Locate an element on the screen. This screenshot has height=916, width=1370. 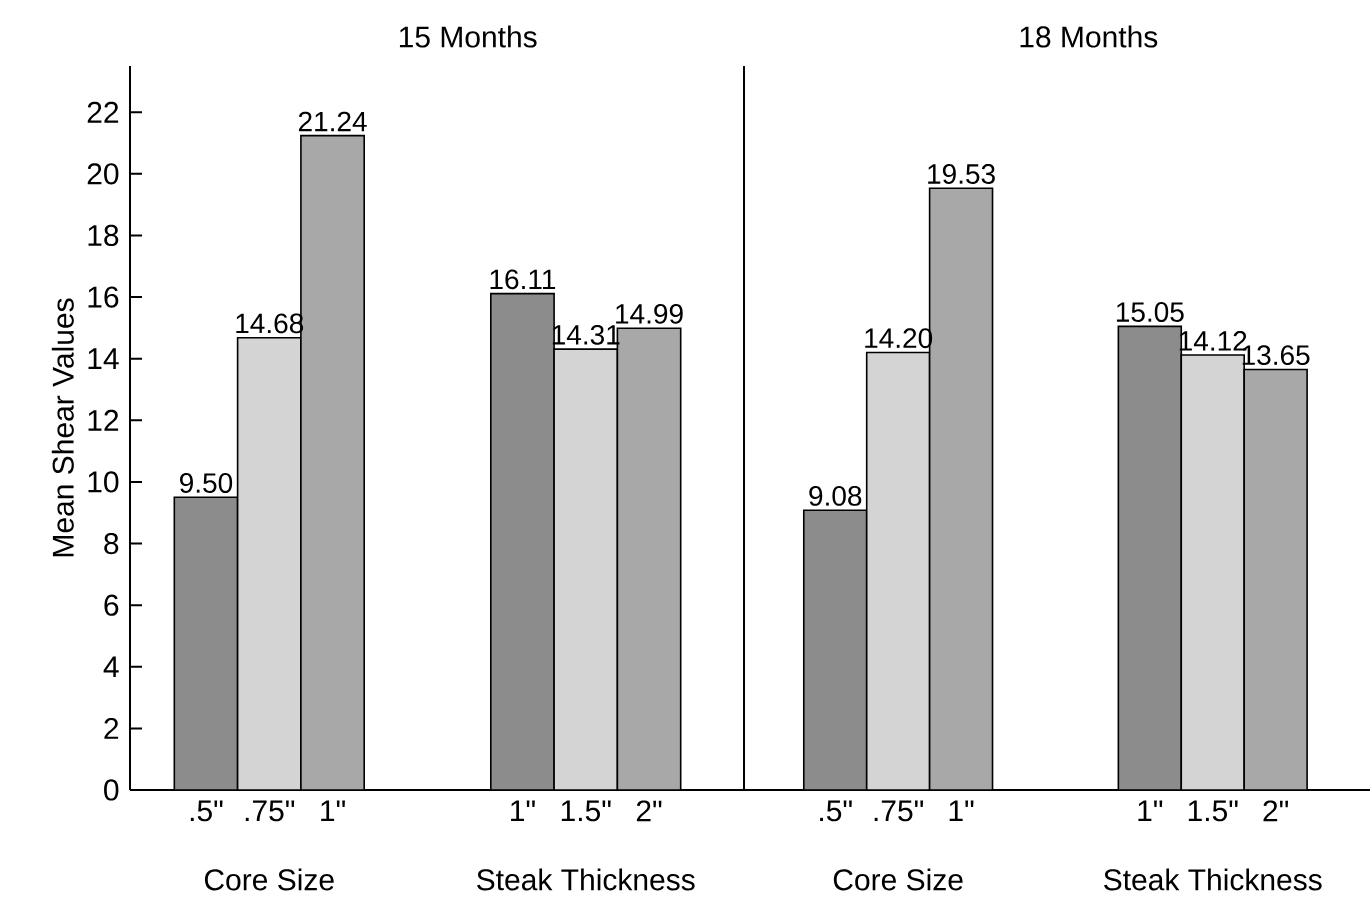
data-label: 15.05 is located at coordinates (1150, 312).